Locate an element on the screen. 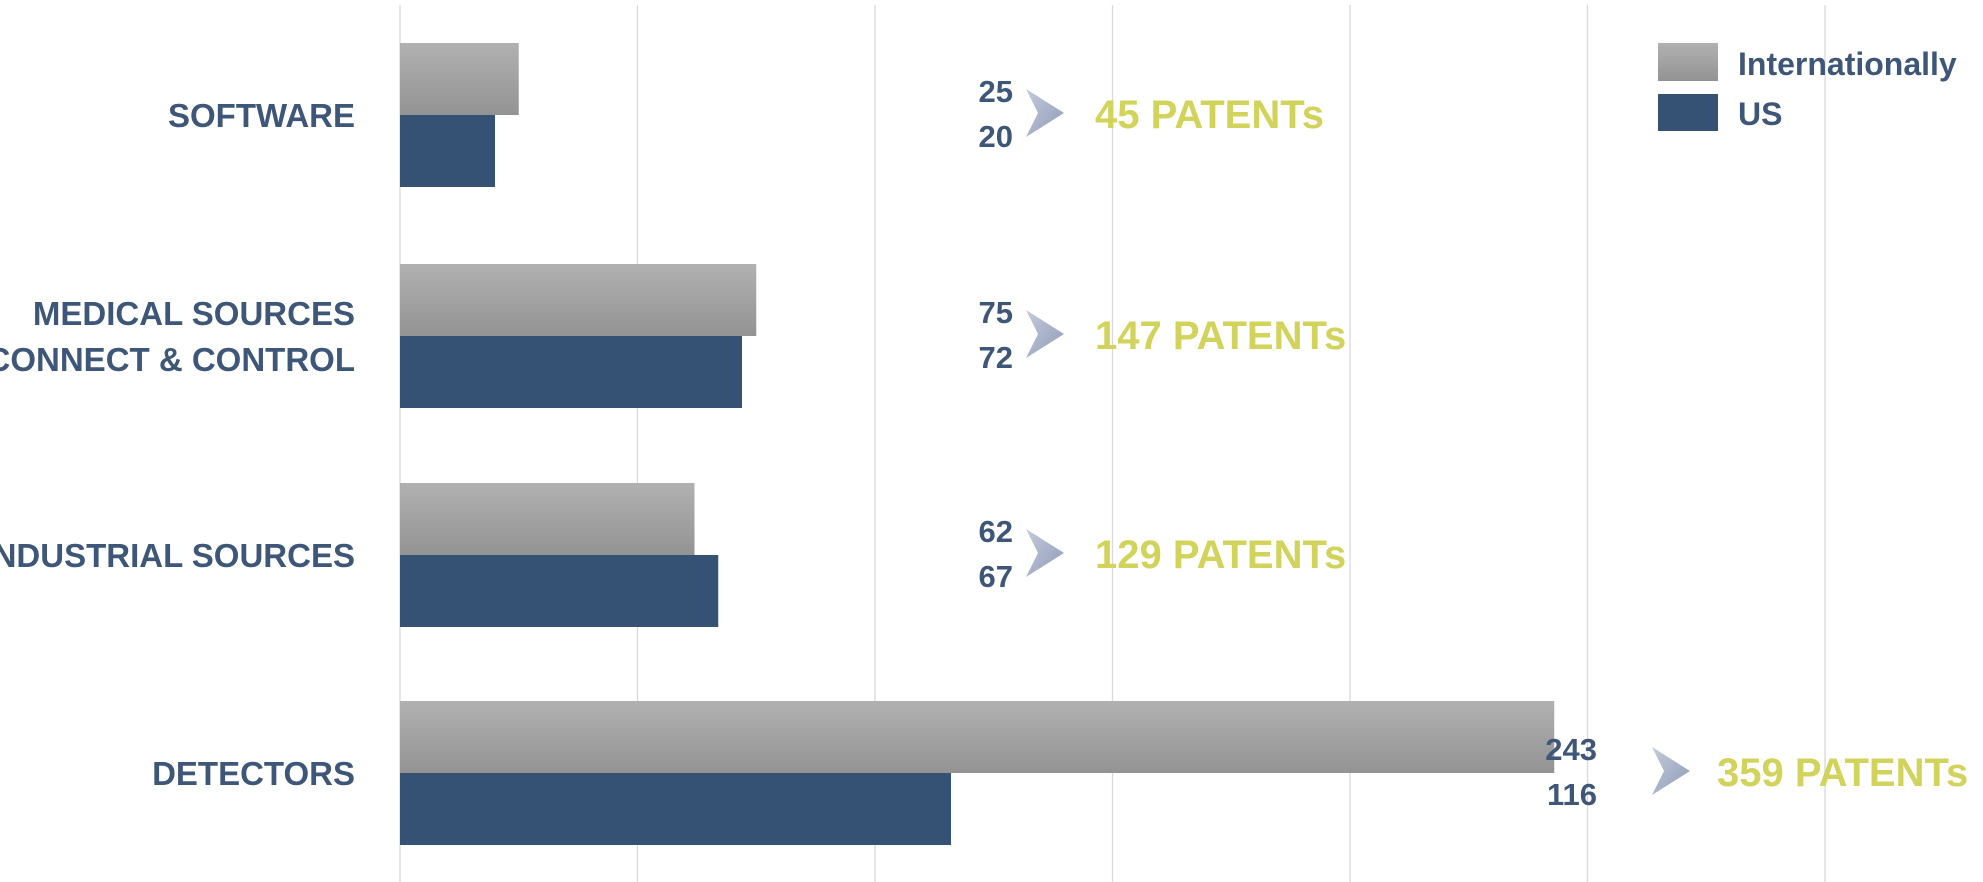  category-label-3-0: DETECTORS is located at coordinates (253, 773).